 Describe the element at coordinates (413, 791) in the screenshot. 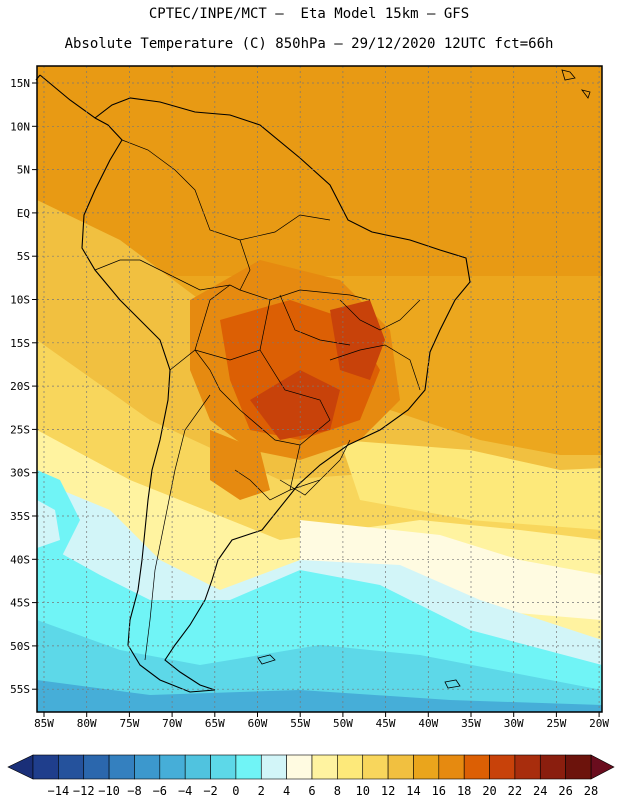

I see `colorbar-label: 14` at that location.